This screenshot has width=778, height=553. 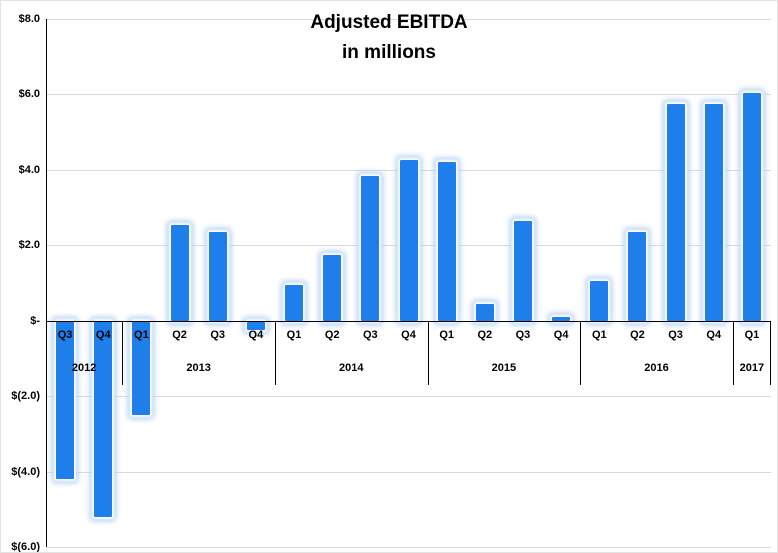 I want to click on year-label: 2017, so click(x=752, y=367).